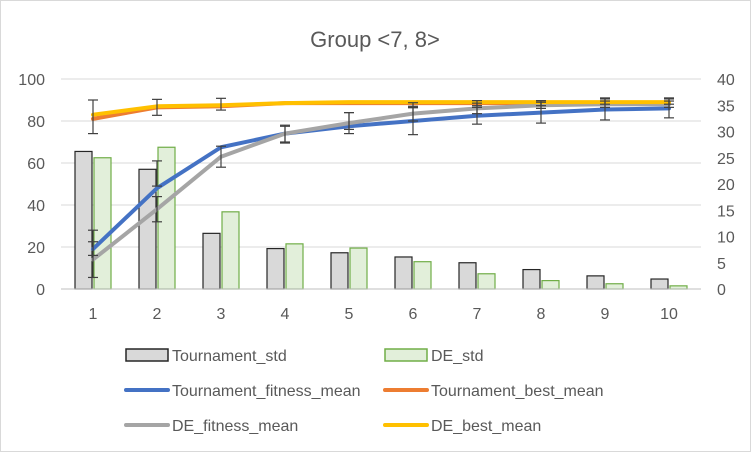  I want to click on left-axis: 0 20 40 60 80 100, so click(31, 185).